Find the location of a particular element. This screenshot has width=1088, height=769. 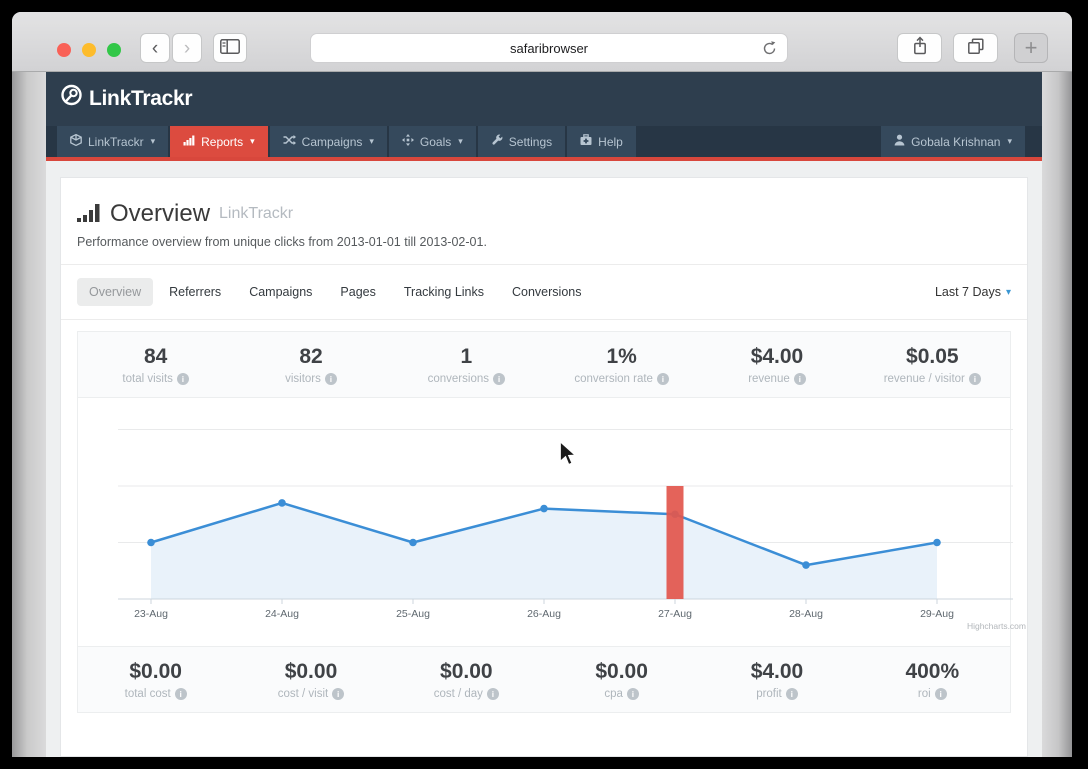

stat-cpa: $0.00 cpa i is located at coordinates (621, 680).